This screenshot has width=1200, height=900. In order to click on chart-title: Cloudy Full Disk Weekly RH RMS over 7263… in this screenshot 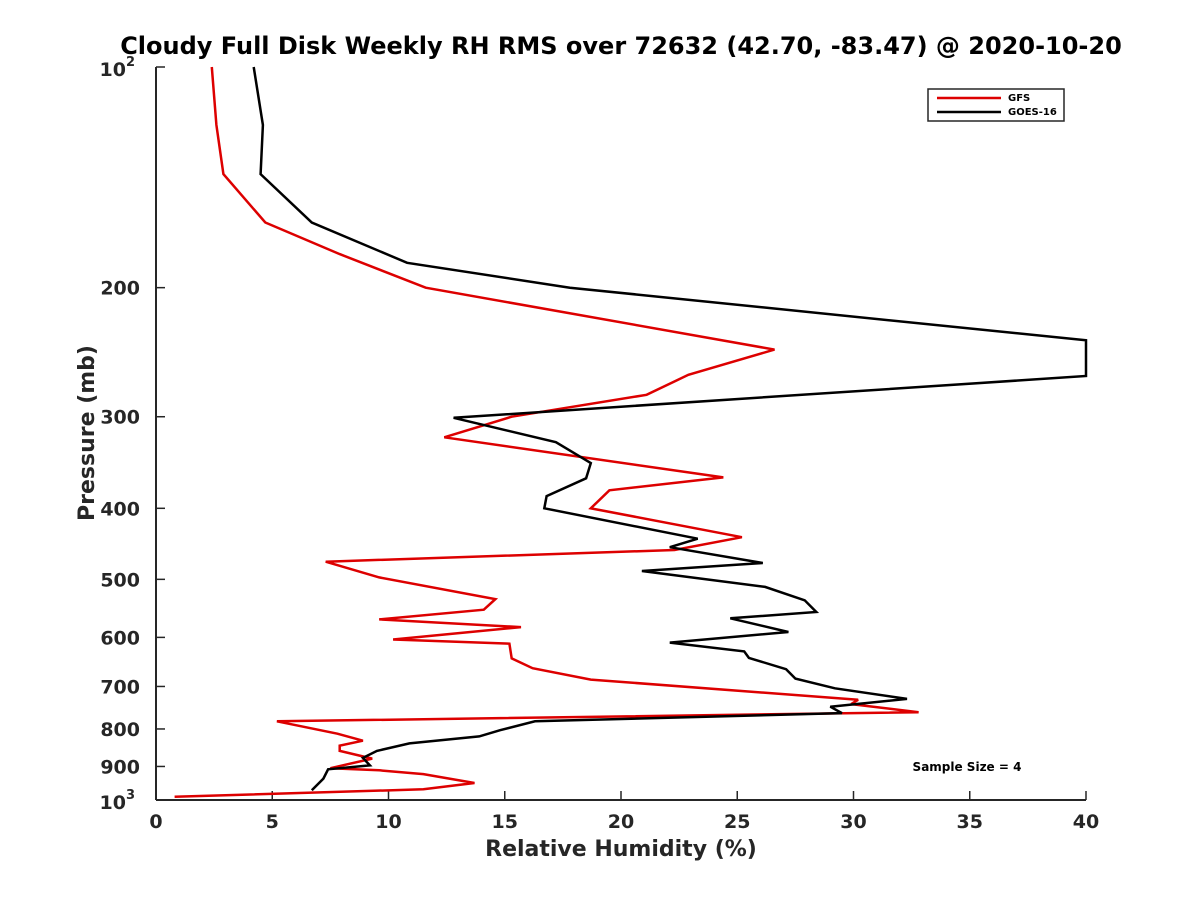, I will do `click(621, 46)`.